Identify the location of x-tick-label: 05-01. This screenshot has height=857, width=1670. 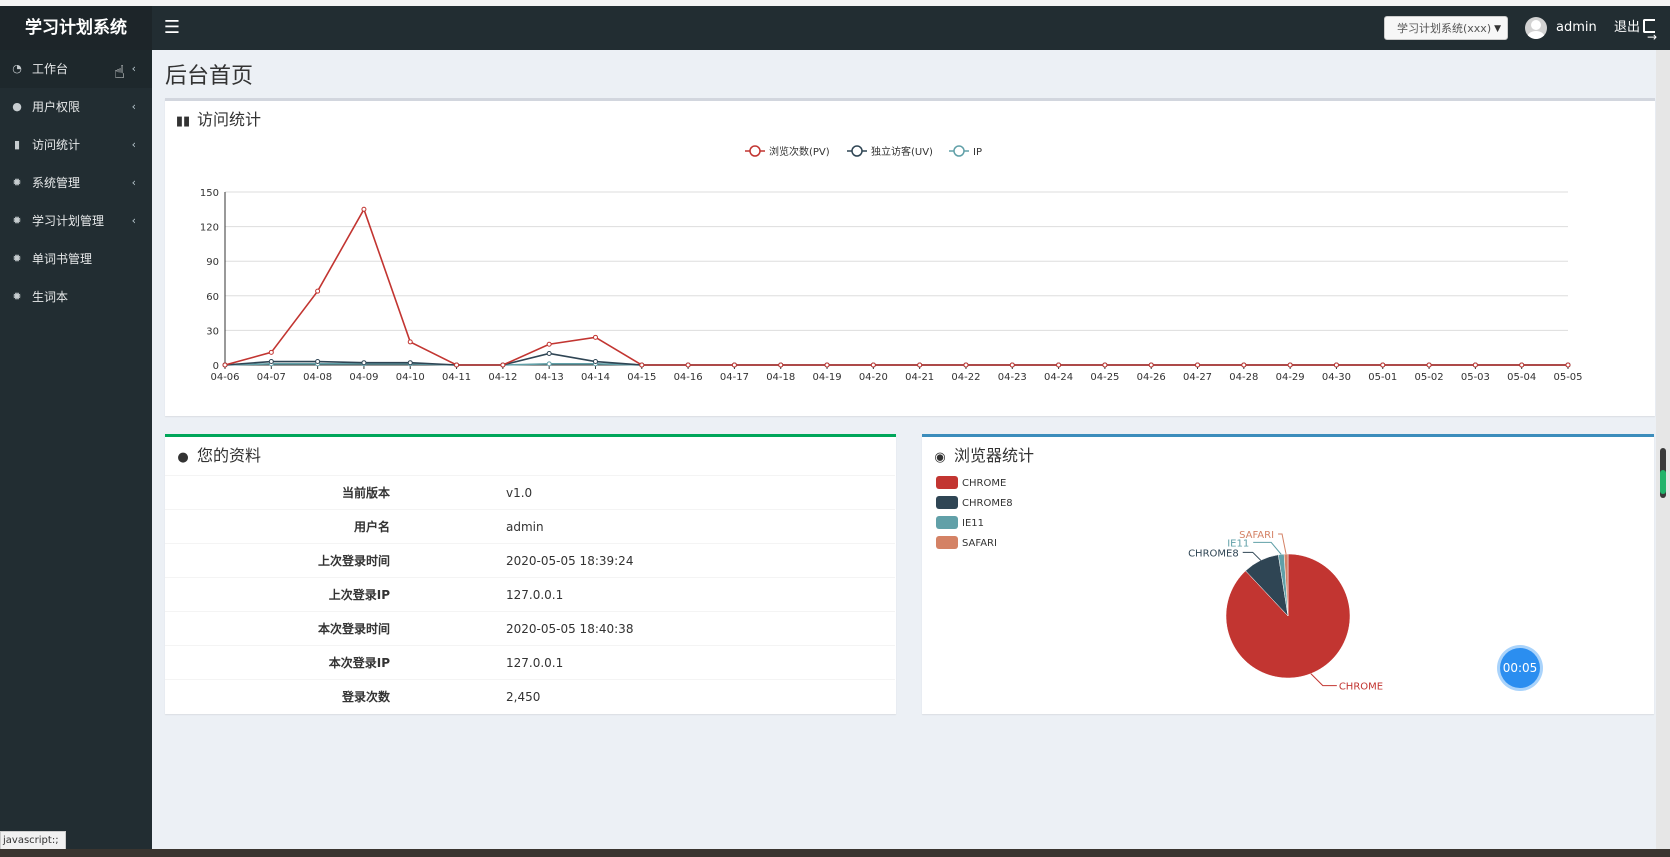
(1382, 377).